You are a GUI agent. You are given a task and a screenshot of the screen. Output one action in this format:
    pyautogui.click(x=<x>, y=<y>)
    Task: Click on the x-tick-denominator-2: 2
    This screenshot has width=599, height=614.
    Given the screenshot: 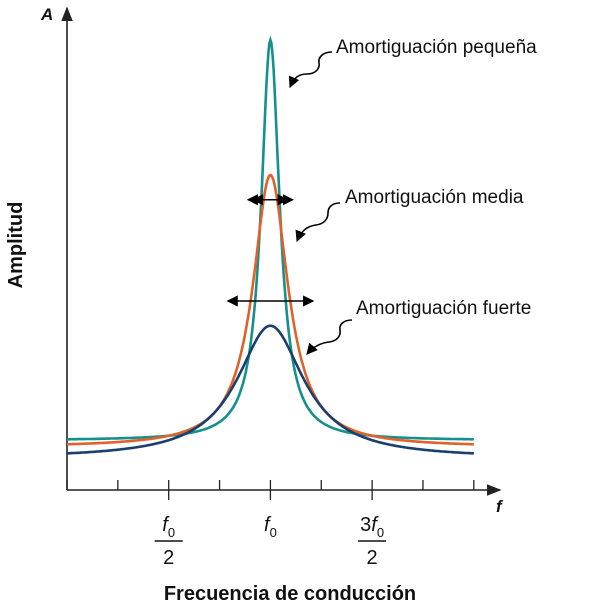 What is the action you would take?
    pyautogui.click(x=372, y=558)
    